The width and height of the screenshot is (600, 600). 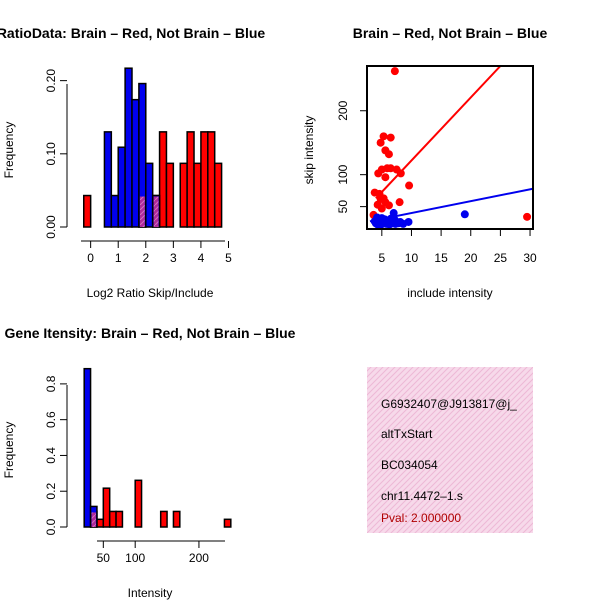 What do you see at coordinates (449, 404) in the screenshot?
I see `info-event-id: G6932407@J913817@j_` at bounding box center [449, 404].